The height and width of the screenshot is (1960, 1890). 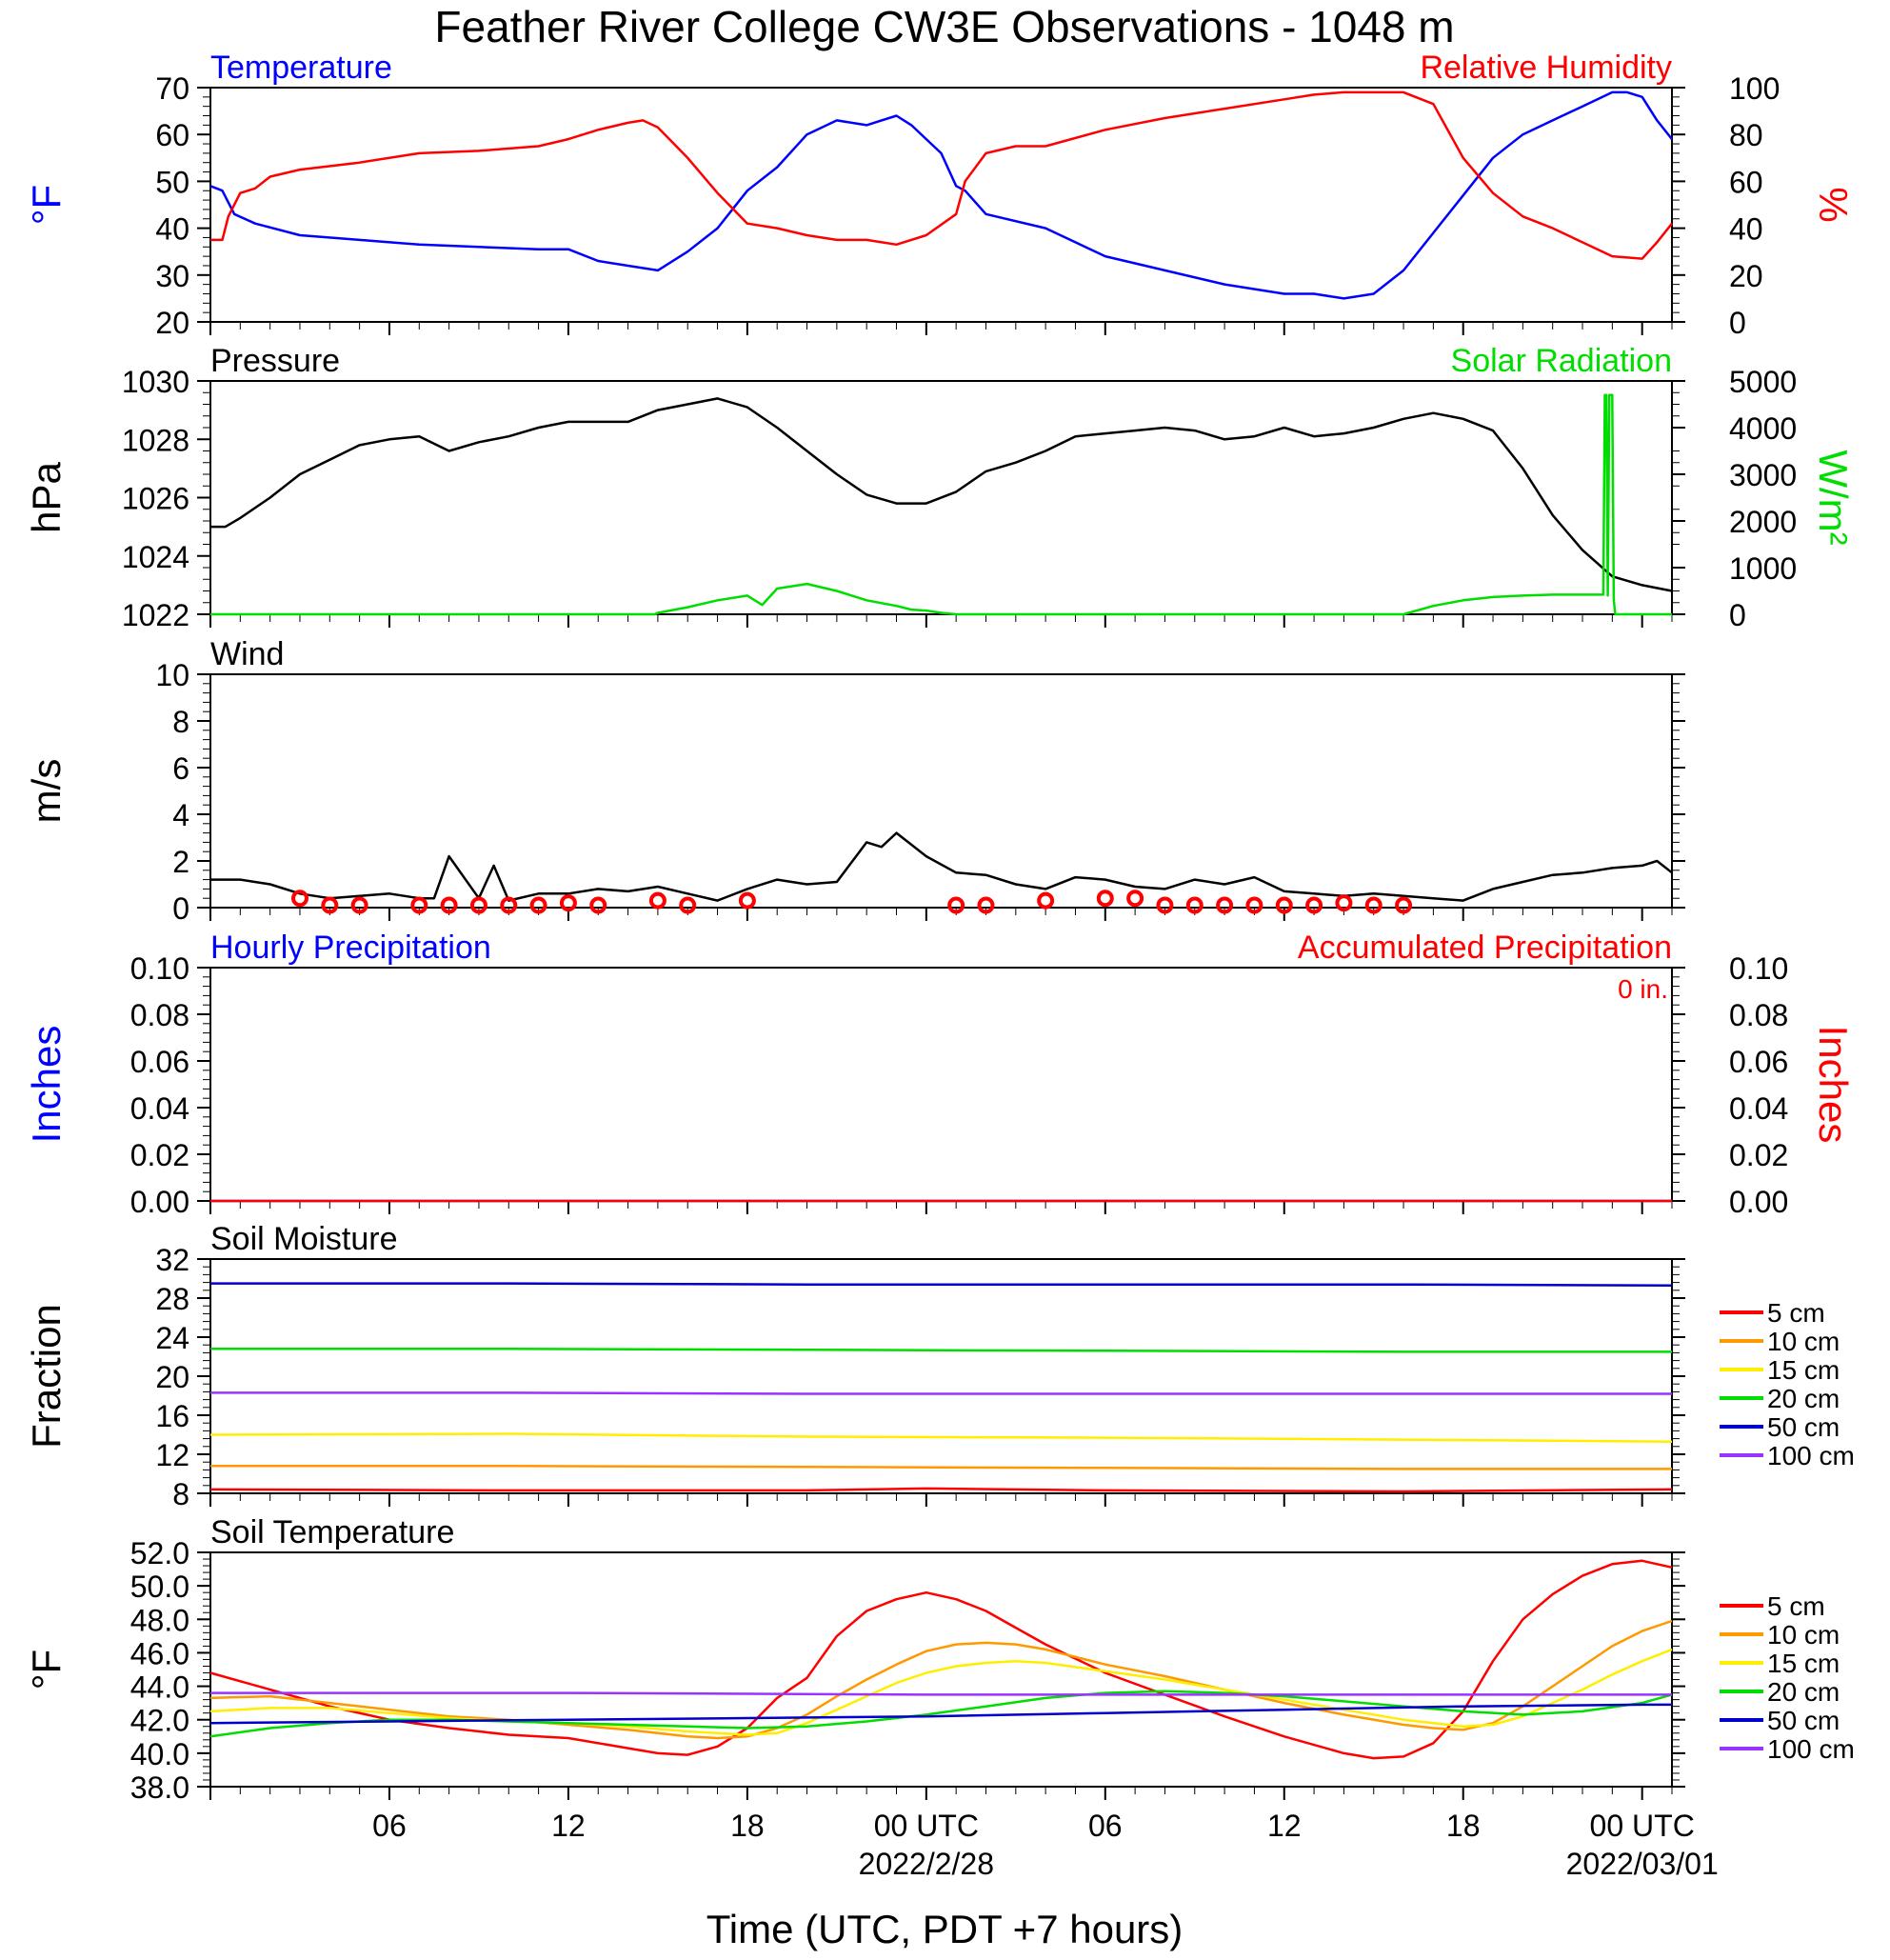 What do you see at coordinates (941, 195) in the screenshot?
I see `series-line-temperature` at bounding box center [941, 195].